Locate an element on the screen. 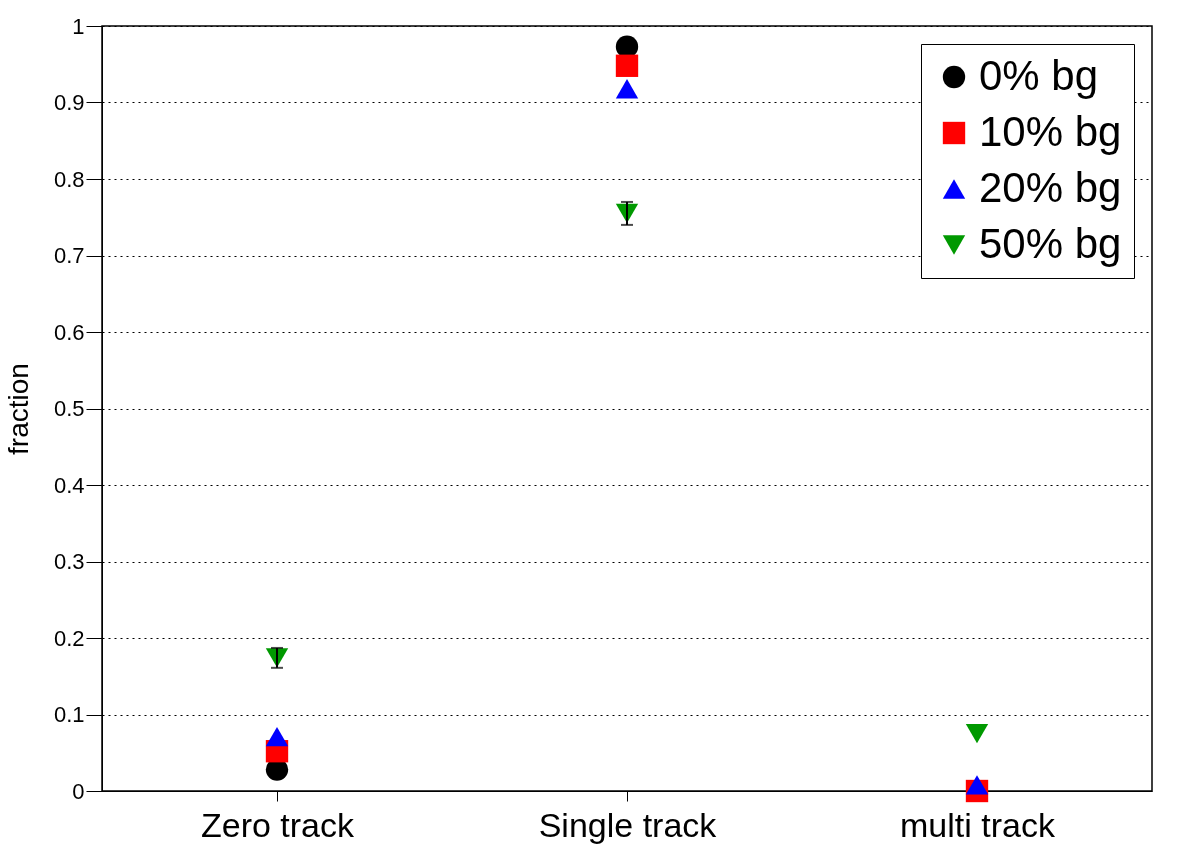 The width and height of the screenshot is (1196, 855). x-tick-label: Single track is located at coordinates (628, 824).